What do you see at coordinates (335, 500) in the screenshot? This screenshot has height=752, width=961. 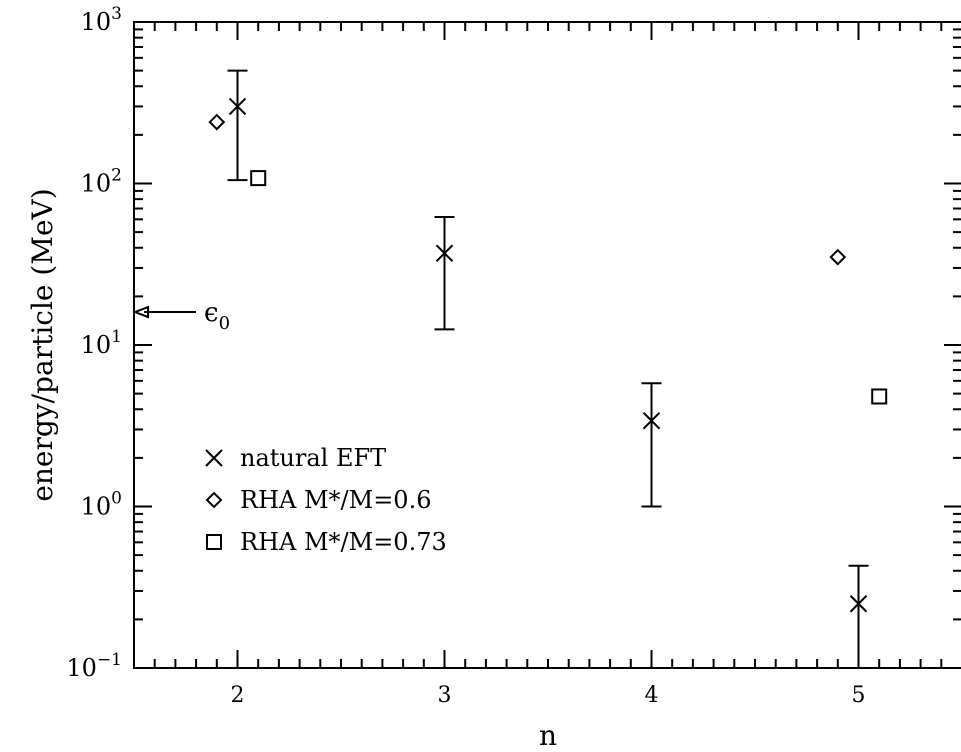 I see `legend-label: RHA M*/M=0.6` at bounding box center [335, 500].